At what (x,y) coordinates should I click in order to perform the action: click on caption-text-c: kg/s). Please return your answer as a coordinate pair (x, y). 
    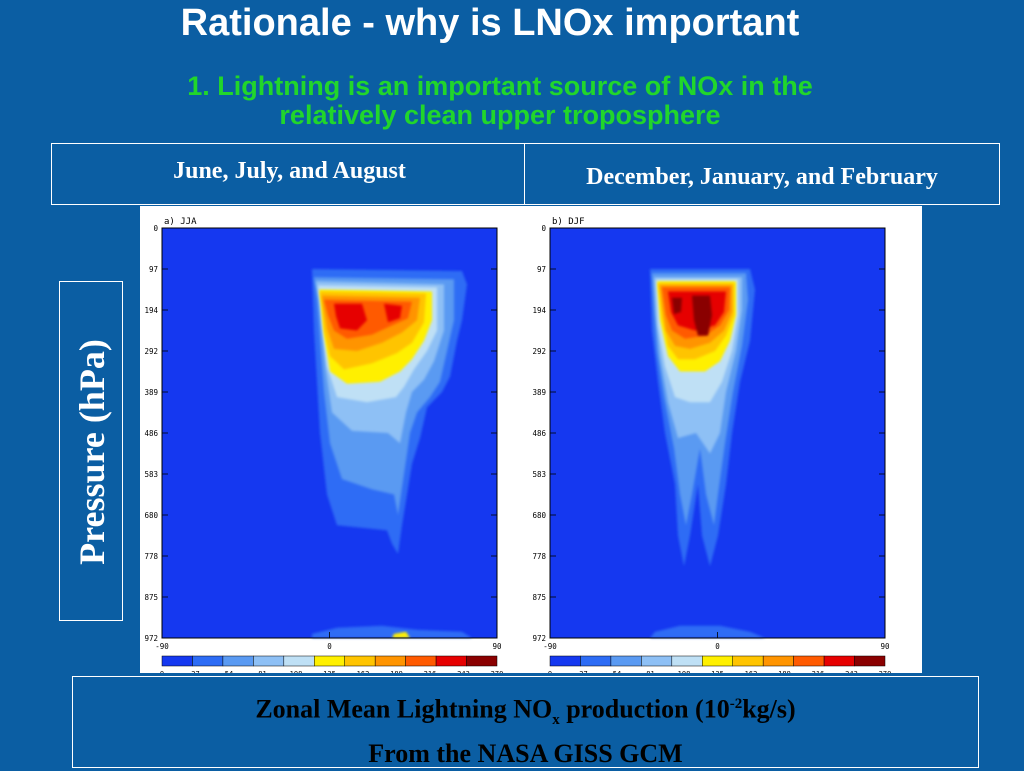
    Looking at the image, I should click on (769, 709).